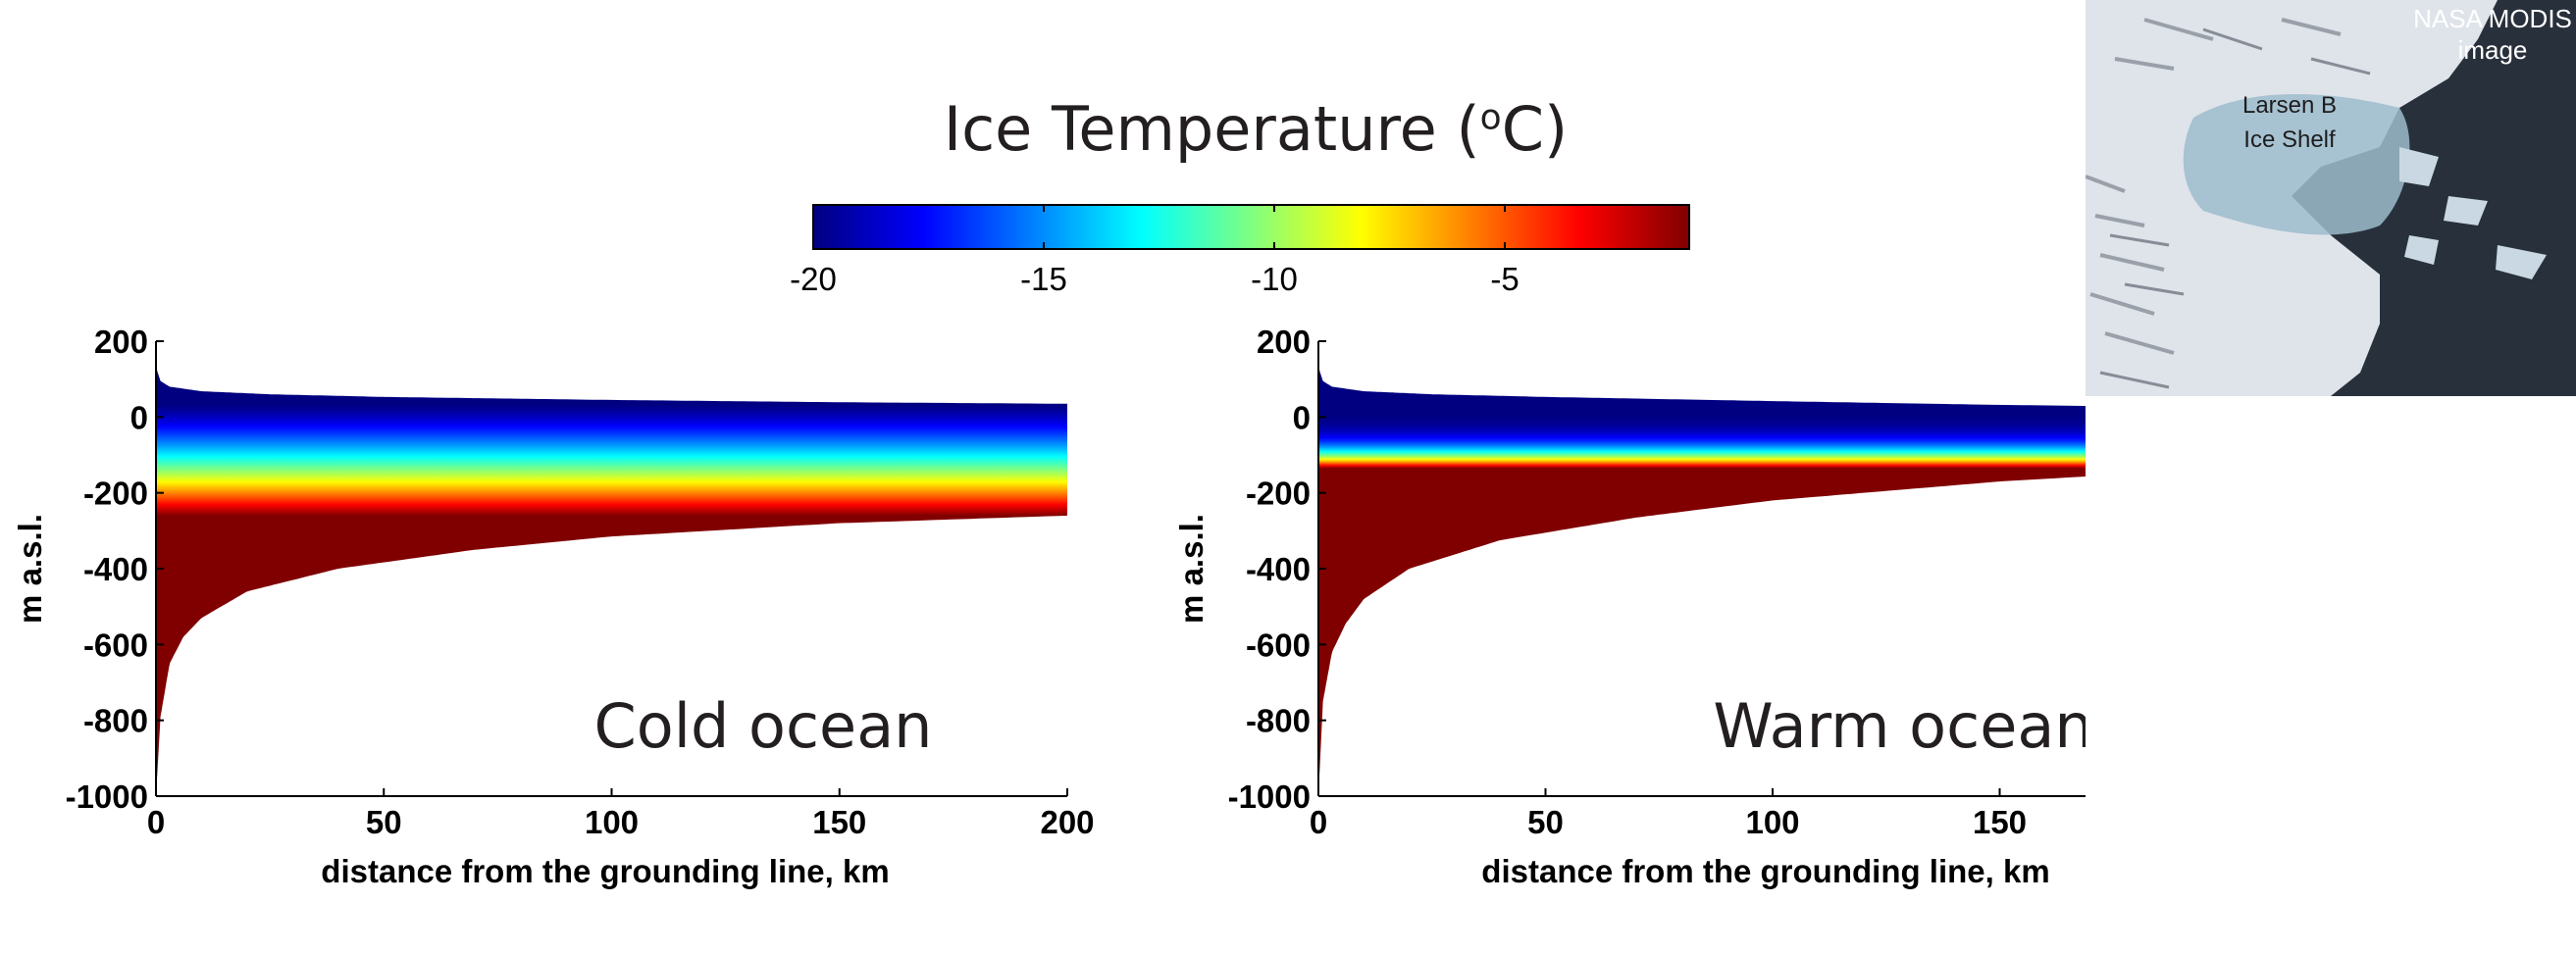 This screenshot has height=954, width=2576. What do you see at coordinates (1251, 227) in the screenshot?
I see `colorbar-body` at bounding box center [1251, 227].